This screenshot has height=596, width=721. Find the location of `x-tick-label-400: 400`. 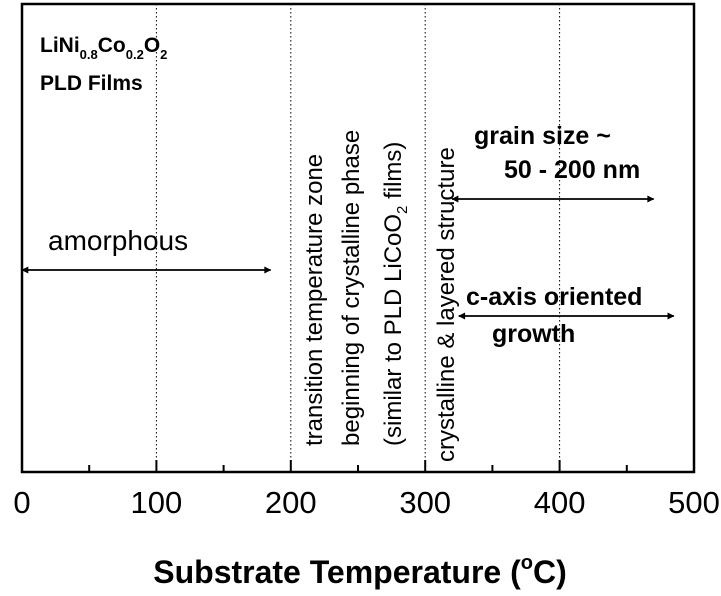

x-tick-label-400: 400 is located at coordinates (560, 502).